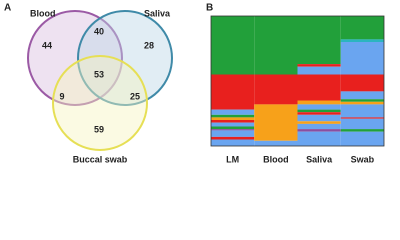 The width and height of the screenshot is (400, 240). I want to click on x-tick-label: Saliva, so click(319, 159).